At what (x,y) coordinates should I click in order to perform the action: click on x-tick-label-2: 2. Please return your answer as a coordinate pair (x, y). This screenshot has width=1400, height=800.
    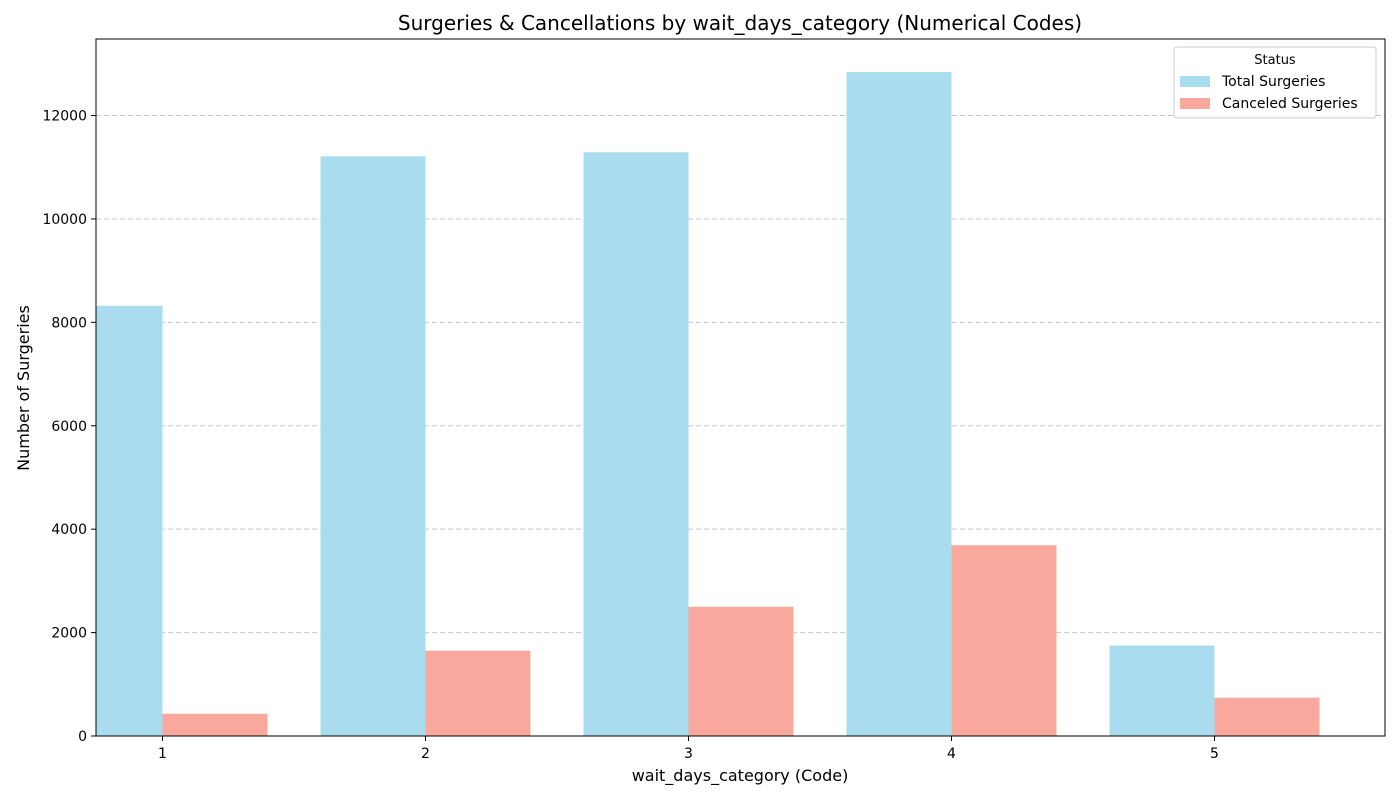
    Looking at the image, I should click on (425, 754).